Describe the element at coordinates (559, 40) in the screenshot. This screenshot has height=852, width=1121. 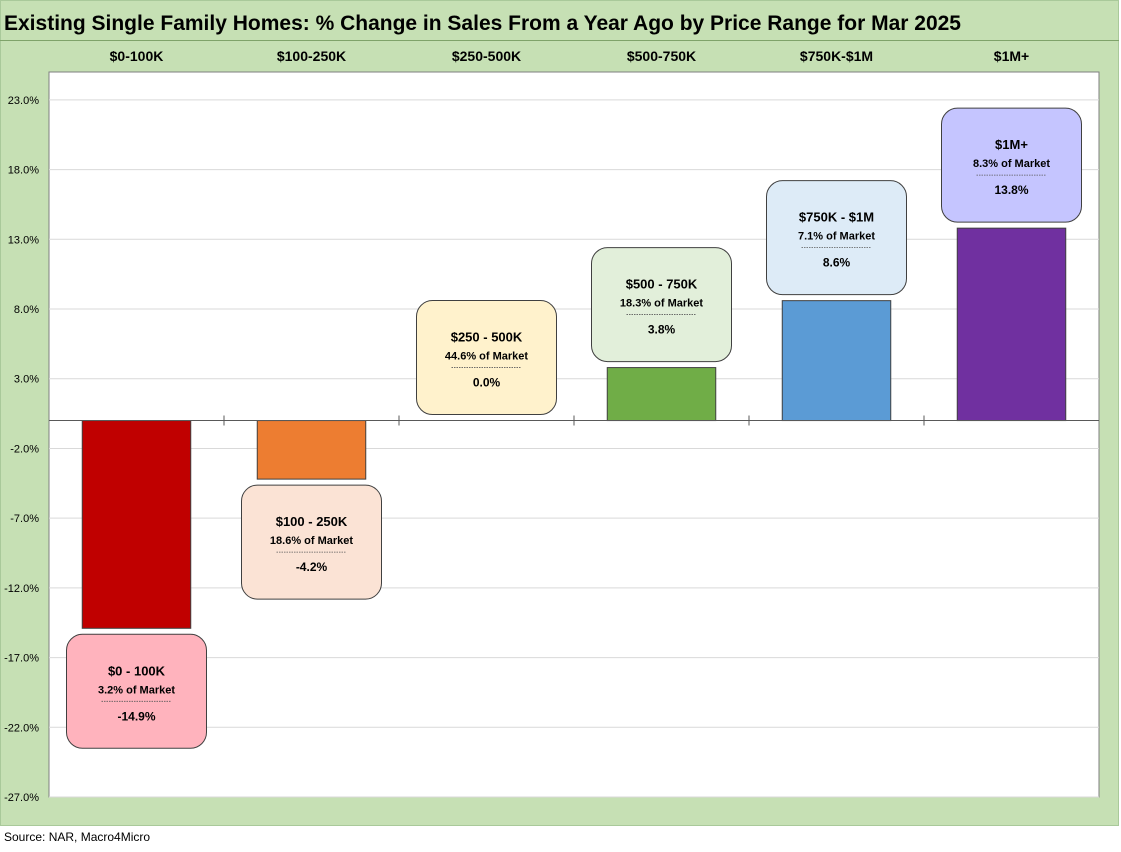
I see `title-divider` at that location.